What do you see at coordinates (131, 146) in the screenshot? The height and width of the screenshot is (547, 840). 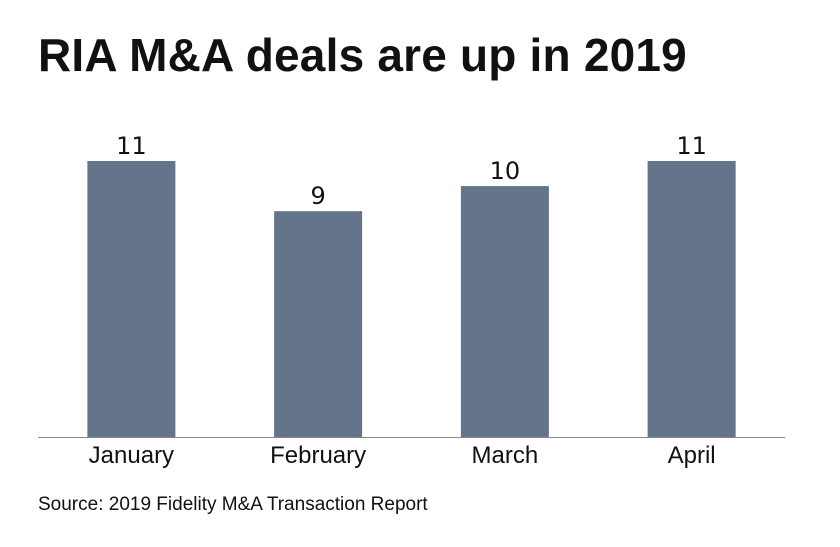 I see `bar-value-label-january: 11` at bounding box center [131, 146].